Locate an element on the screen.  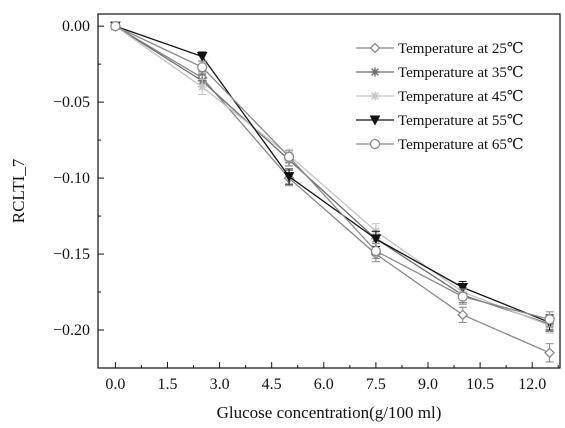
y-tick-label: −0.15 is located at coordinates (71, 254).